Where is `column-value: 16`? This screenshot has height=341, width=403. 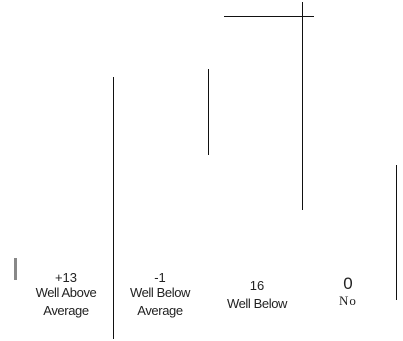
column-value: 16 is located at coordinates (257, 285).